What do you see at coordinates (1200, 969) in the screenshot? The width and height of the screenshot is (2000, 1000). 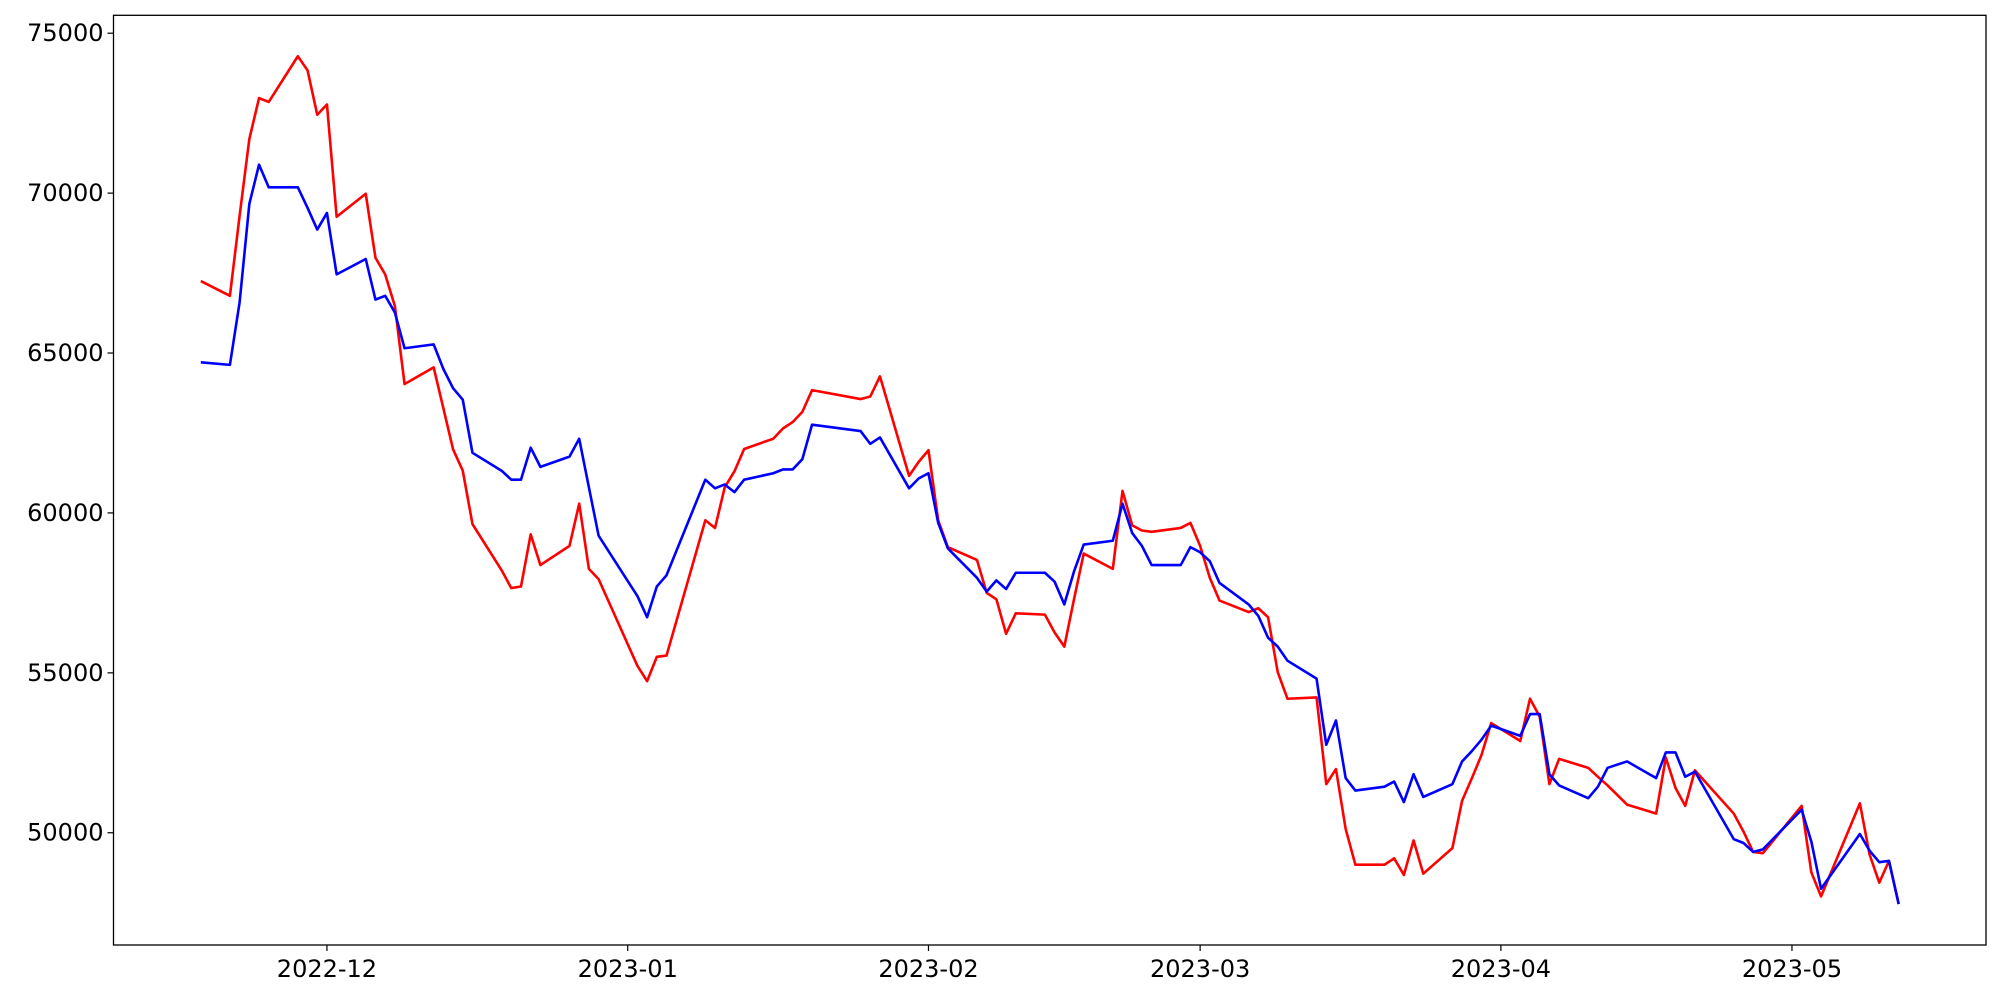 I see `x-tick-label: 2023-03` at bounding box center [1200, 969].